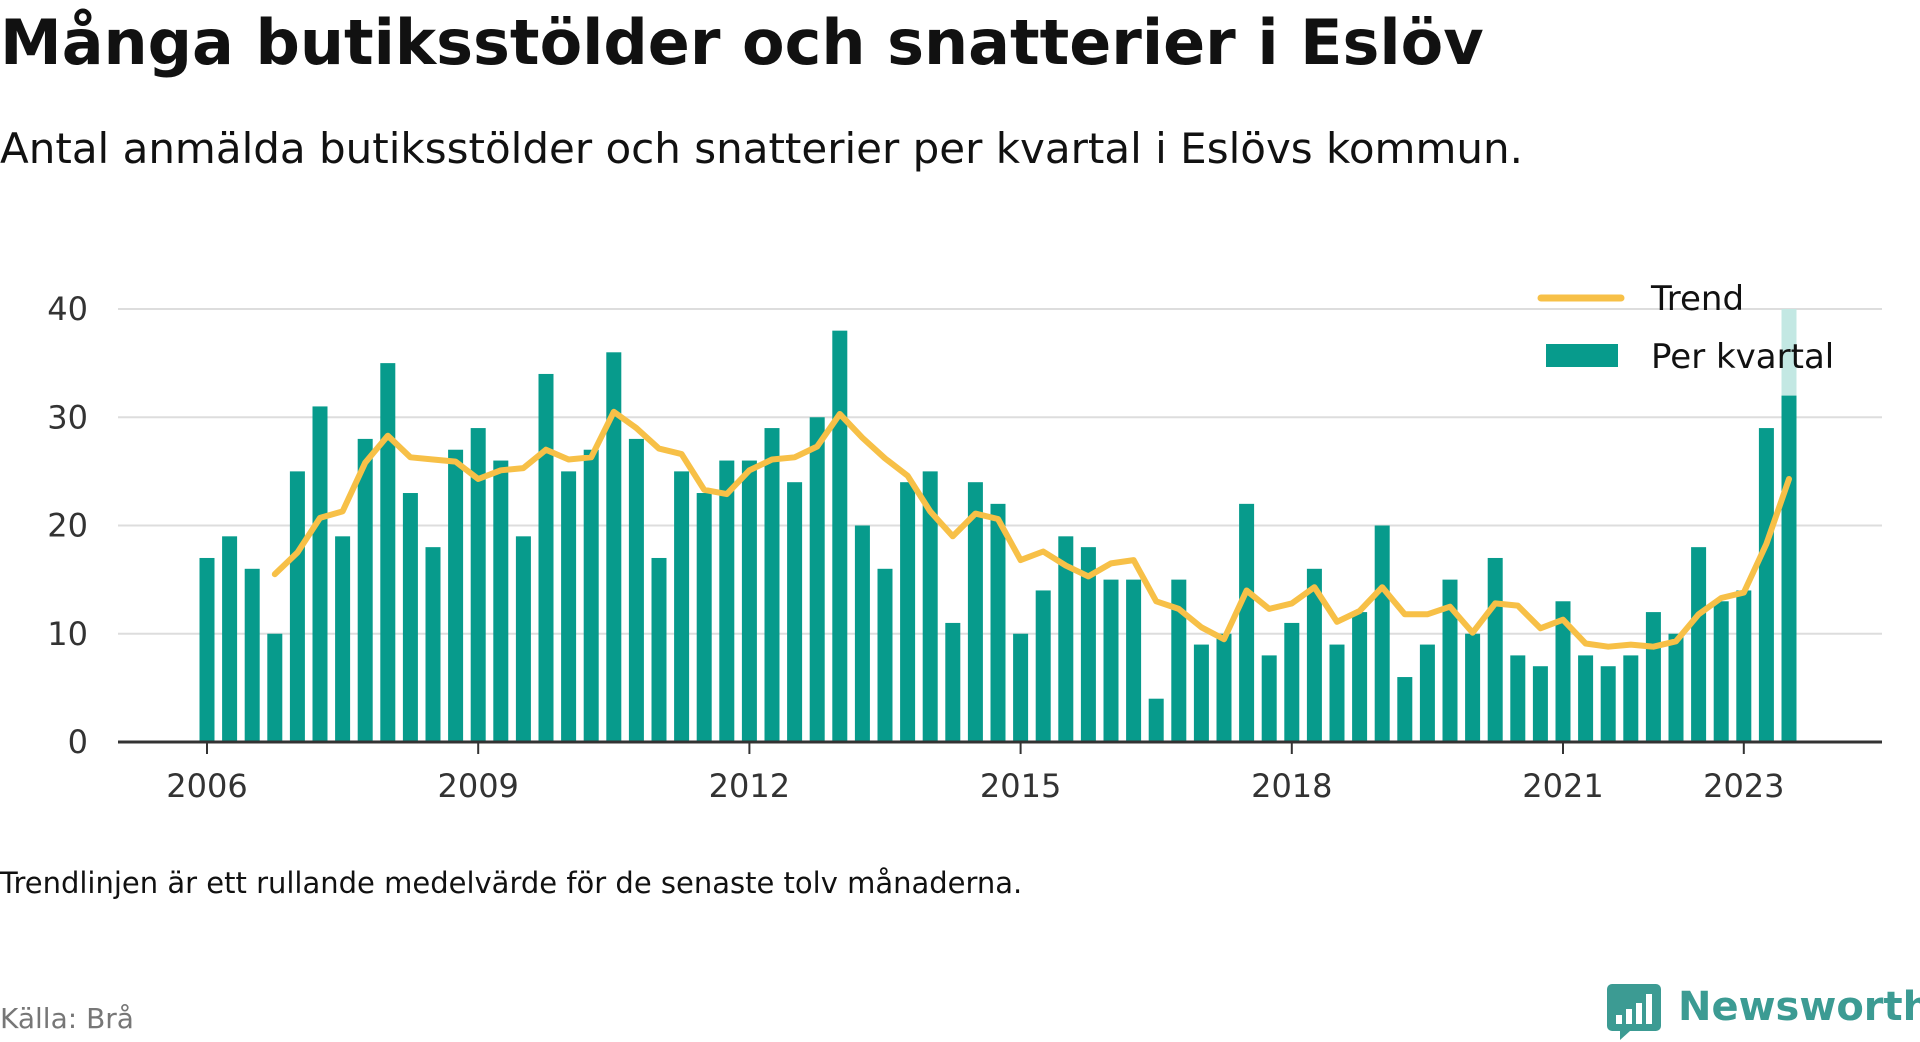 The image size is (1920, 1042). I want to click on legend-bars-label: Per kvartal, so click(1742, 357).